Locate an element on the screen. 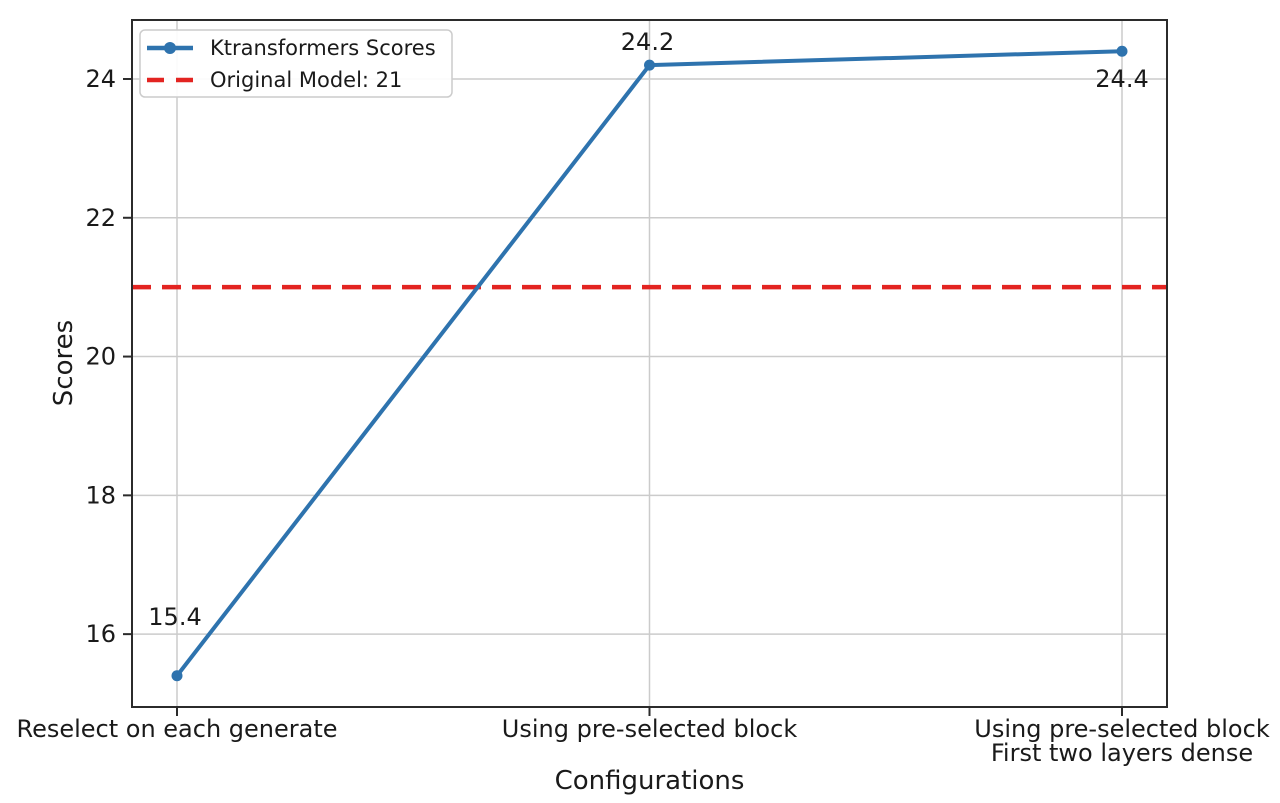 Image resolution: width=1280 pixels, height=803 pixels. x-axis-title: Configurations is located at coordinates (650, 781).